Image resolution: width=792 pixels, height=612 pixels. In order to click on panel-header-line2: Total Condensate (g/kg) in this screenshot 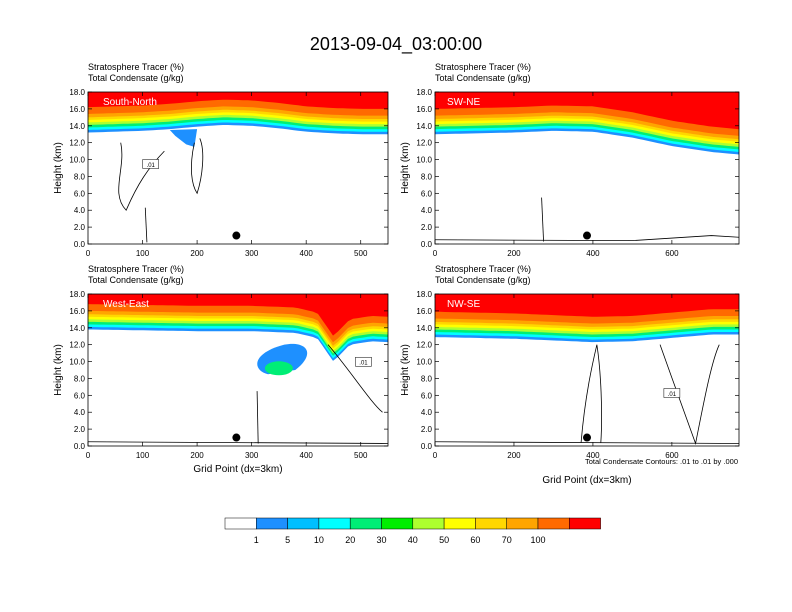, I will do `click(136, 280)`.